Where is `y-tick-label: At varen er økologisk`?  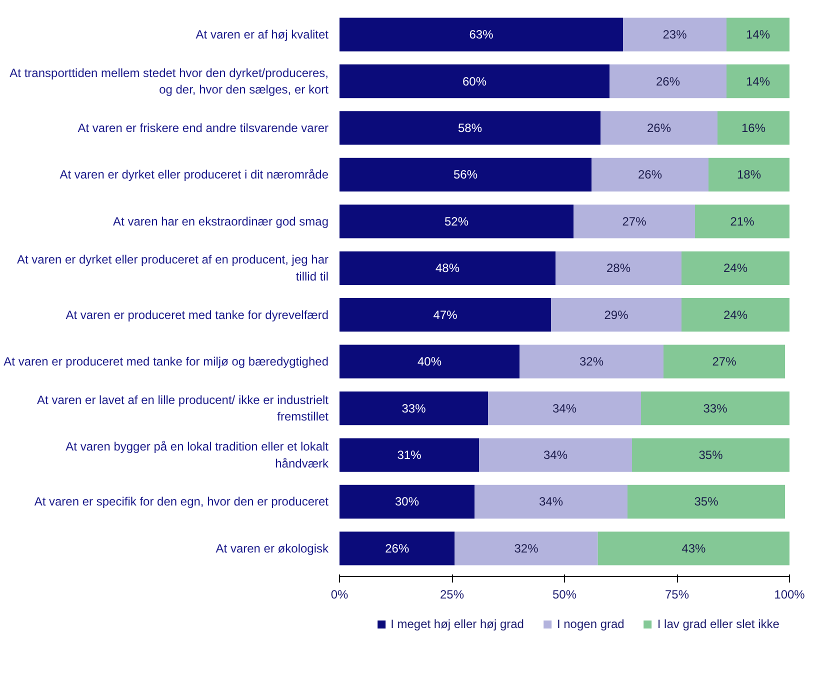 y-tick-label: At varen er økologisk is located at coordinates (273, 548).